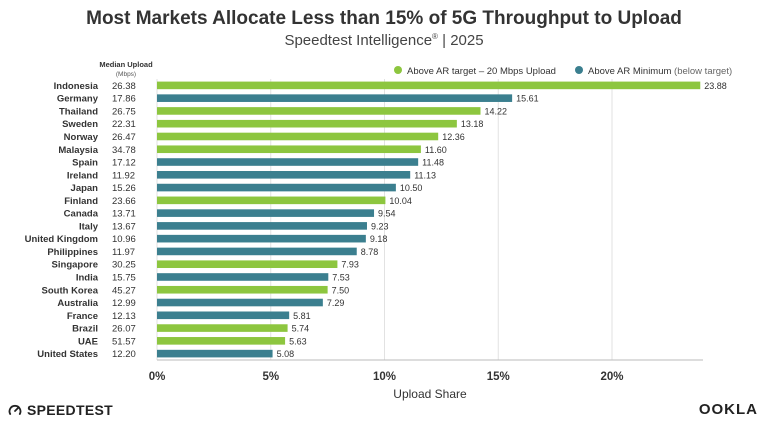  Describe the element at coordinates (124, 214) in the screenshot. I see `median-upload-value: 13.71` at that location.